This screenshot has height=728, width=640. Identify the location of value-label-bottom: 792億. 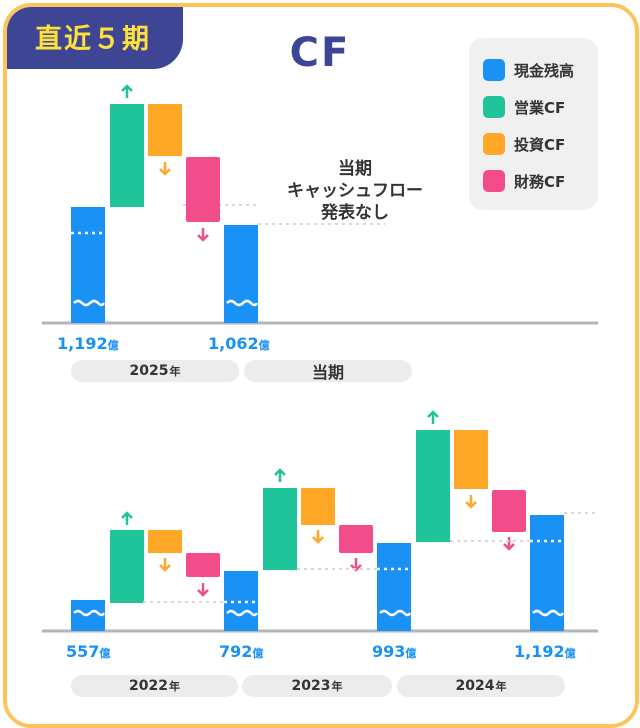
(241, 651).